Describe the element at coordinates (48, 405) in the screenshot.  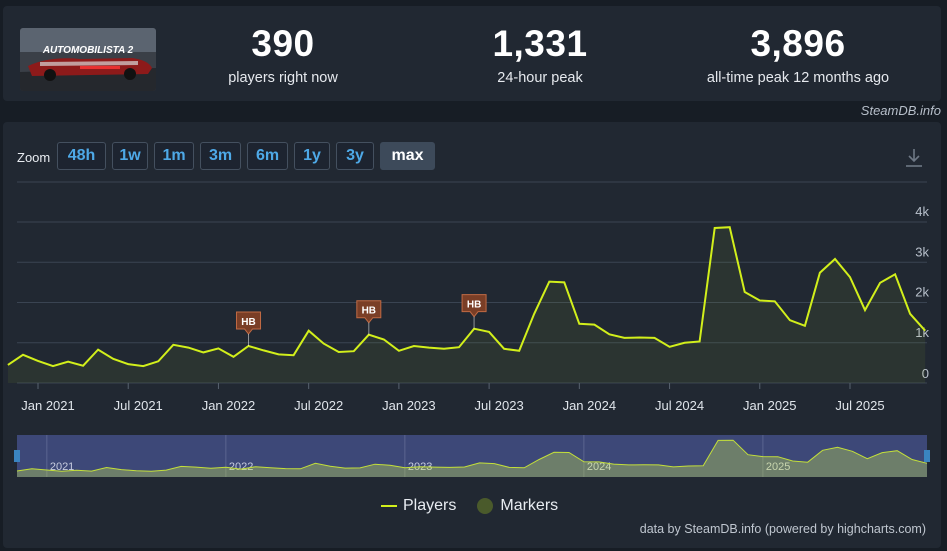
I see `x-tick-label: Jan 2021` at that location.